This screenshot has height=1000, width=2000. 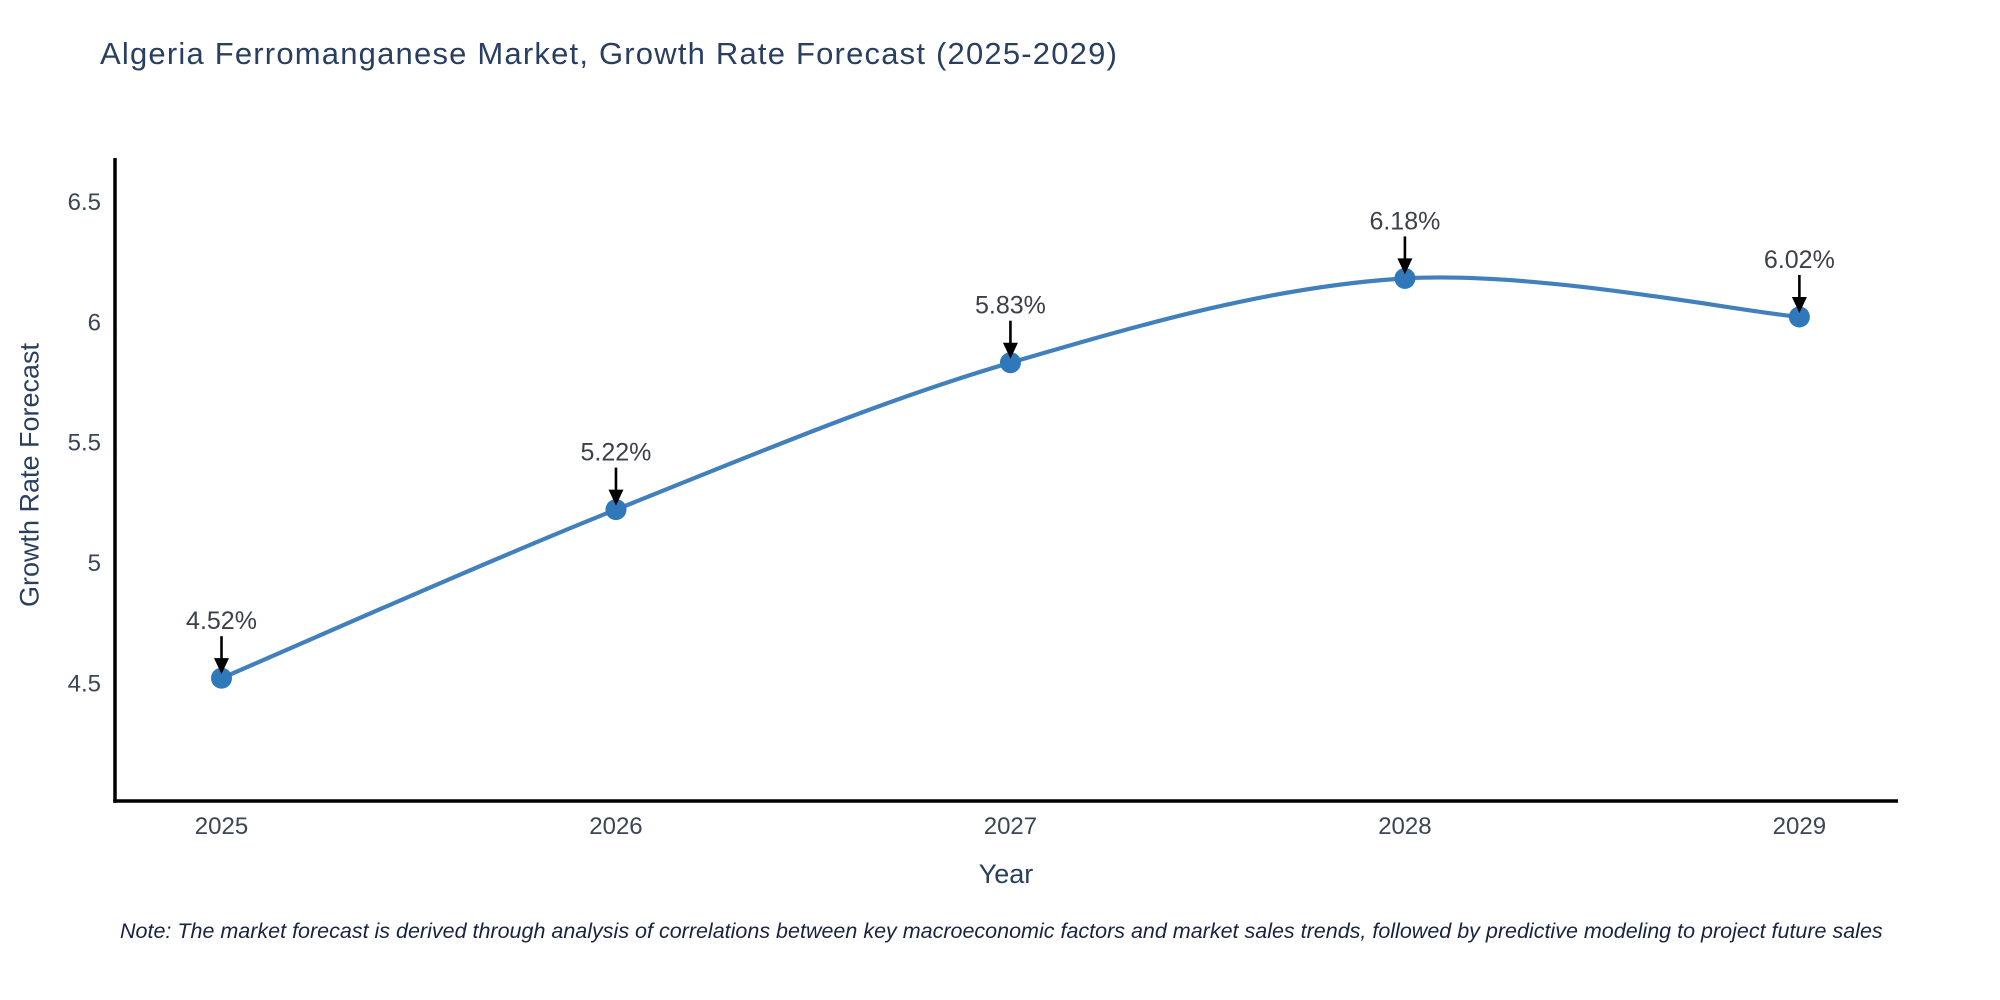 What do you see at coordinates (616, 453) in the screenshot?
I see `data-point-label: 5.22%` at bounding box center [616, 453].